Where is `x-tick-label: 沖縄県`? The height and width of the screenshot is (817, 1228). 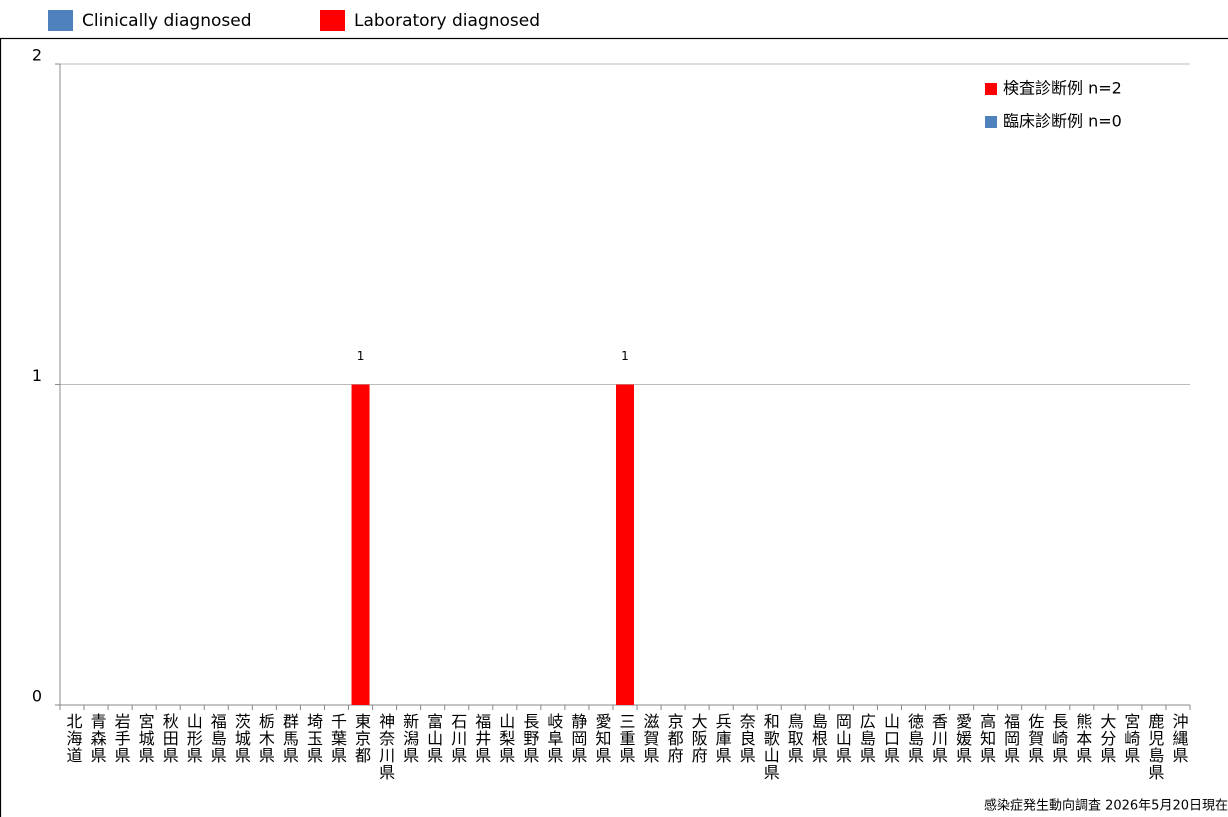
x-tick-label: 沖縄県 is located at coordinates (1178, 738).